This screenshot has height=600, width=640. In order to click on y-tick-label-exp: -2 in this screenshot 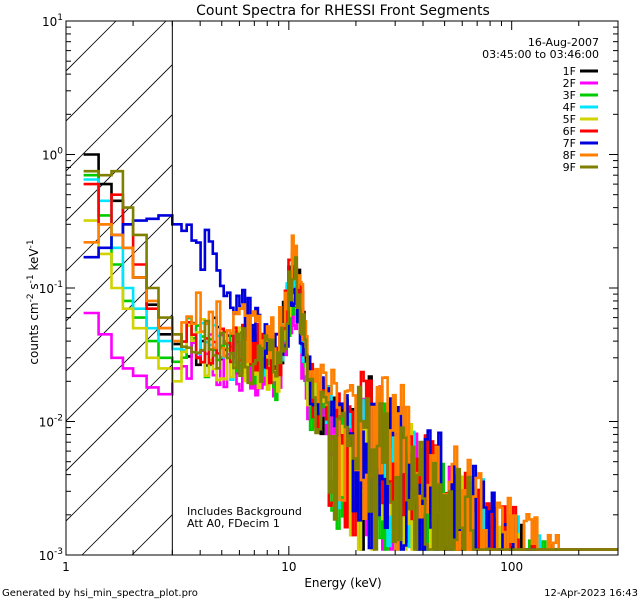, I will do `click(58, 419)`.